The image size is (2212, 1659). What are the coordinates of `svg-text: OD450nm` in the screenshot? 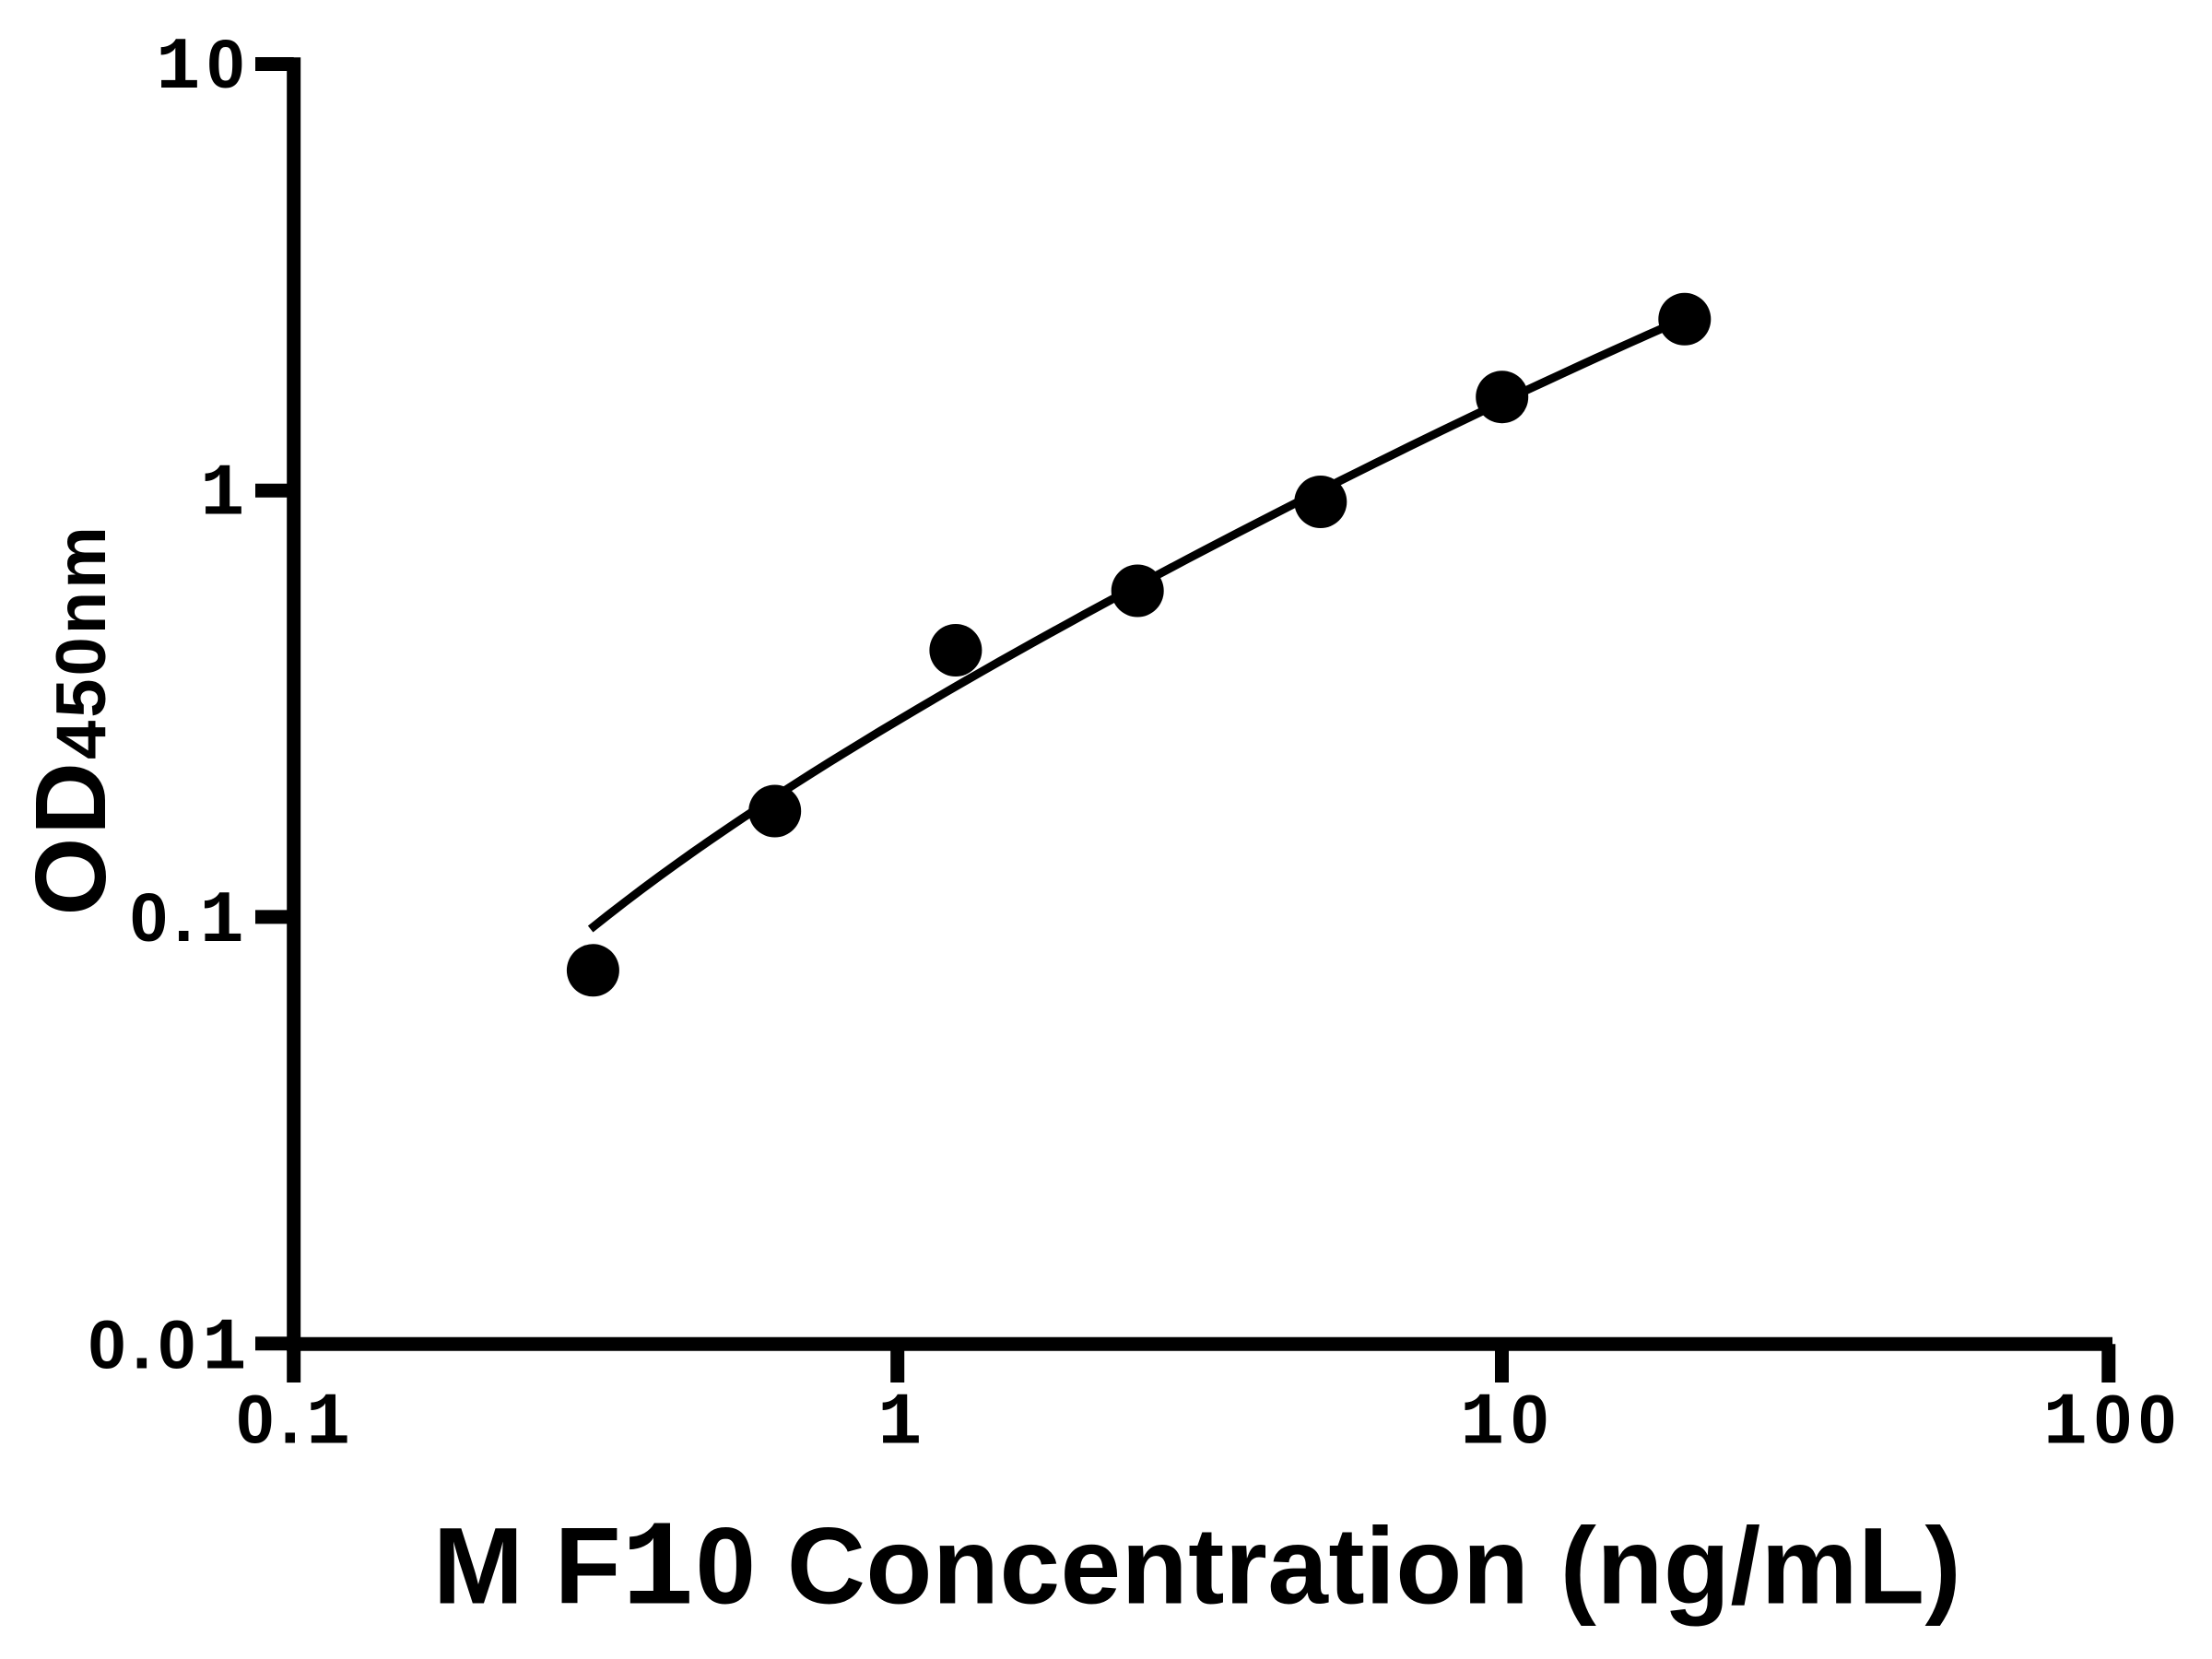 It's located at (71, 719).